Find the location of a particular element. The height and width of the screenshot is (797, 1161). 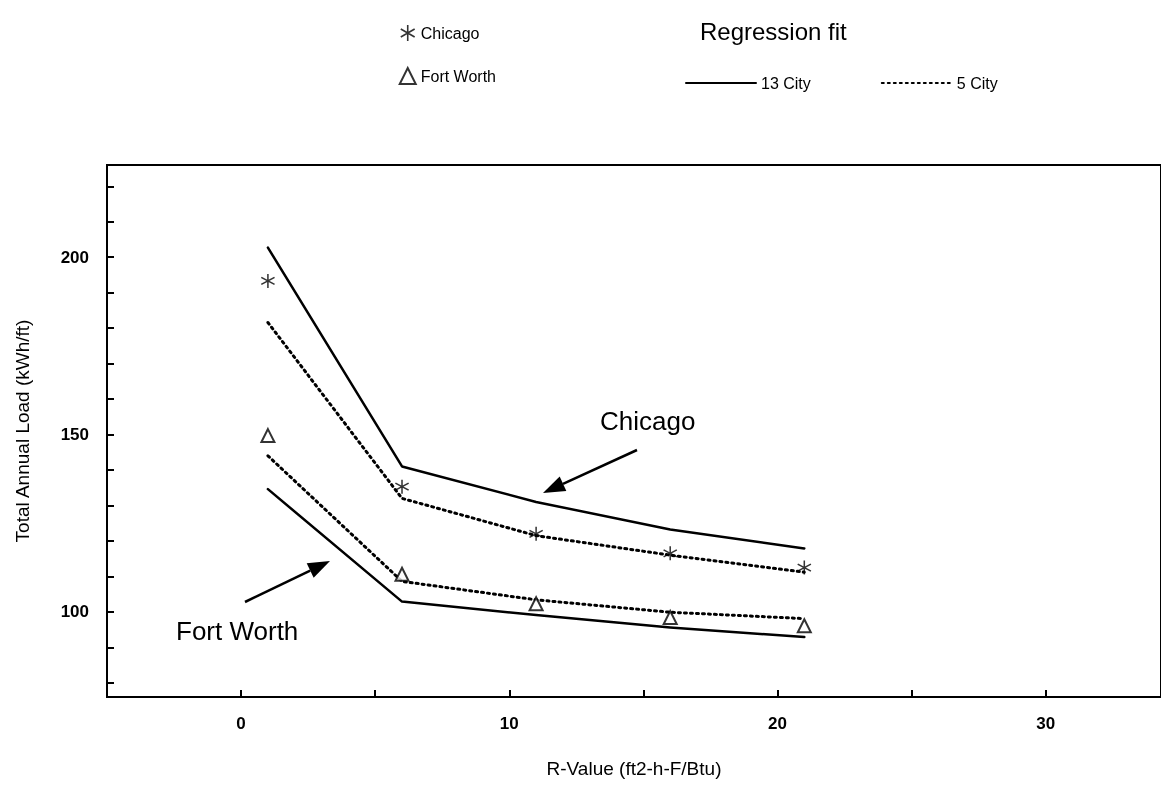

x-tick-label: 10 is located at coordinates (509, 723).